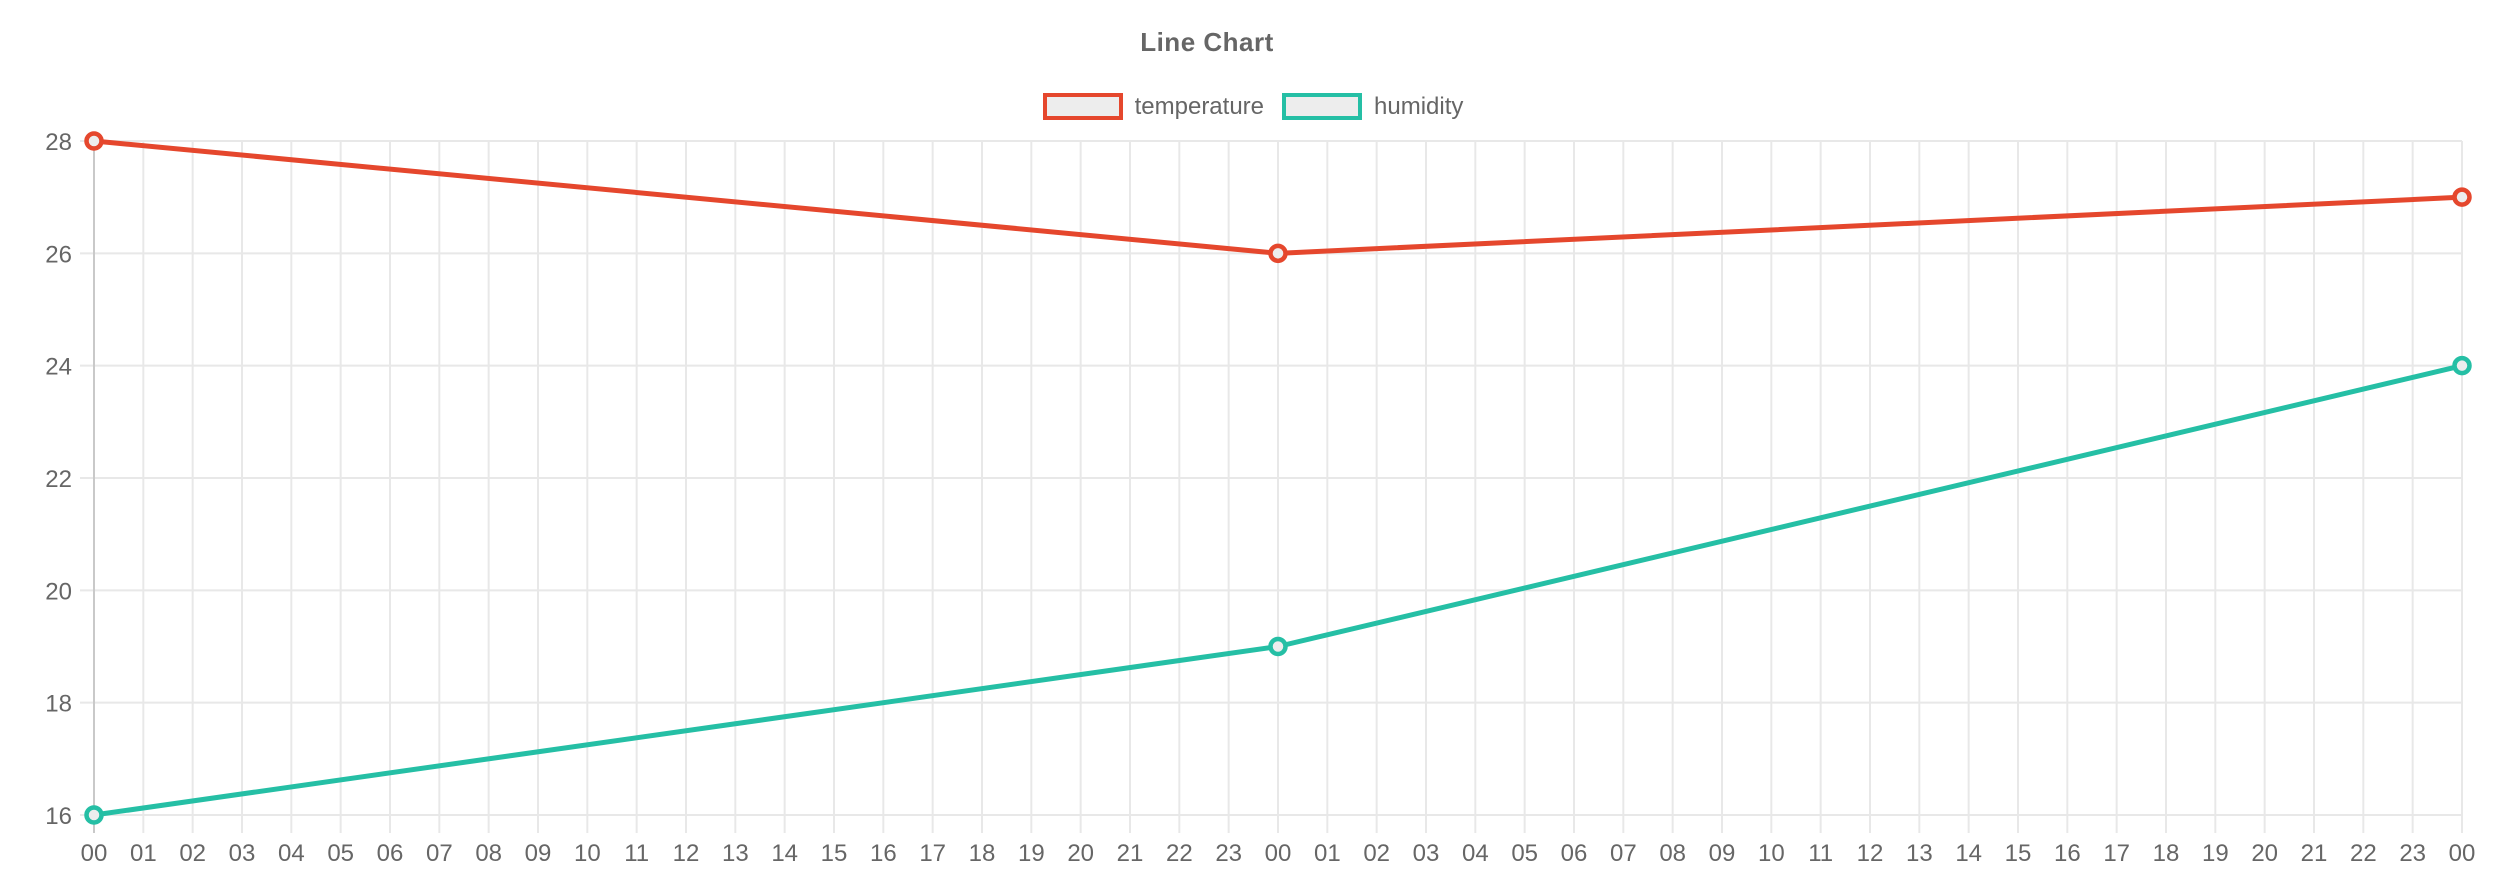  I want to click on y-axis-tick-label: 28, so click(58, 142).